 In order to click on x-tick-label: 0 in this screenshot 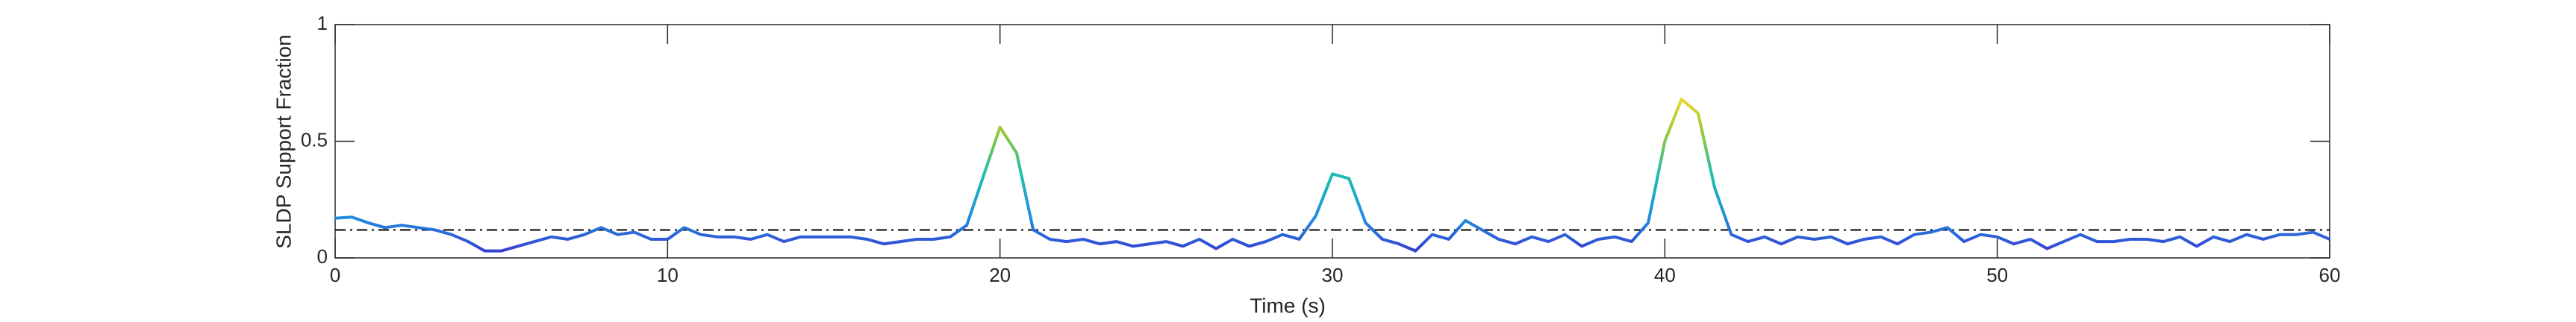, I will do `click(335, 275)`.